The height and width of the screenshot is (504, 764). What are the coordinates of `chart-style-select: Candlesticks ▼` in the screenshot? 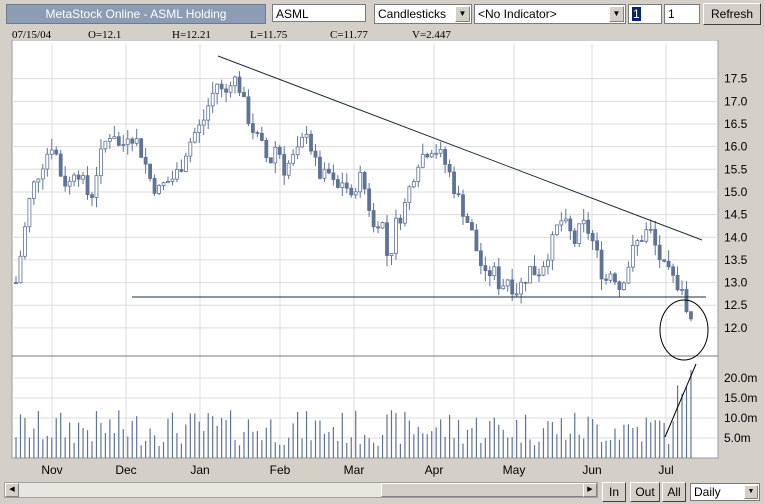 It's located at (423, 14).